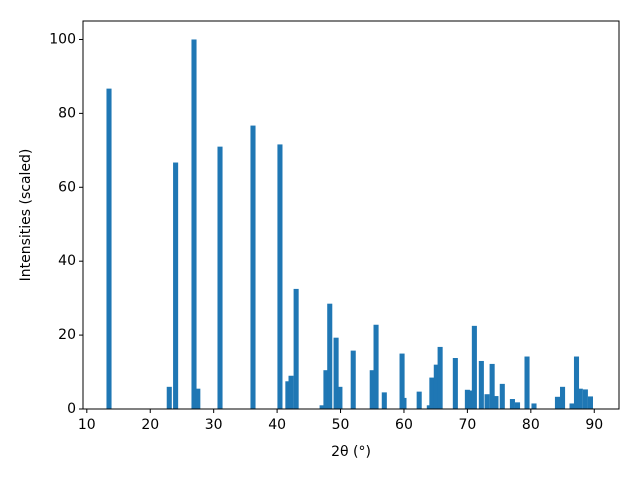 The width and height of the screenshot is (640, 480). Describe the element at coordinates (67, 335) in the screenshot. I see `y-tick-label: 20` at that location.